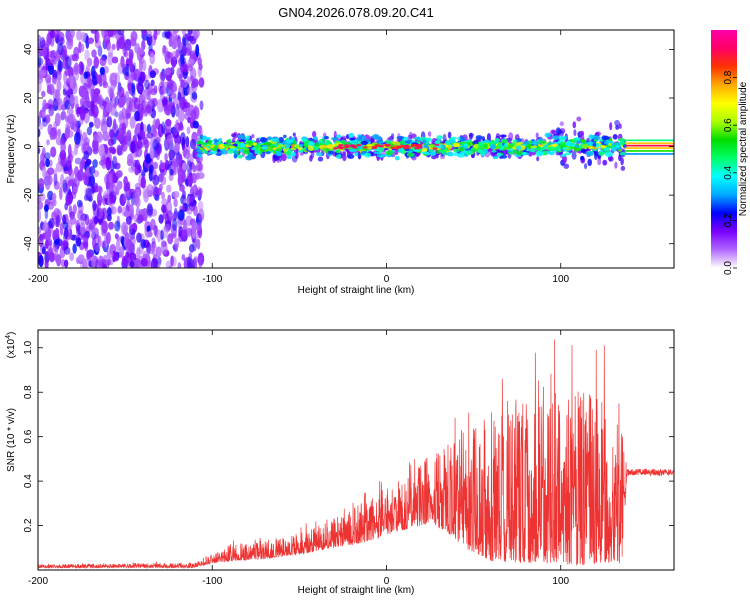  I want to click on x-tick-label: -100, so click(212, 581).